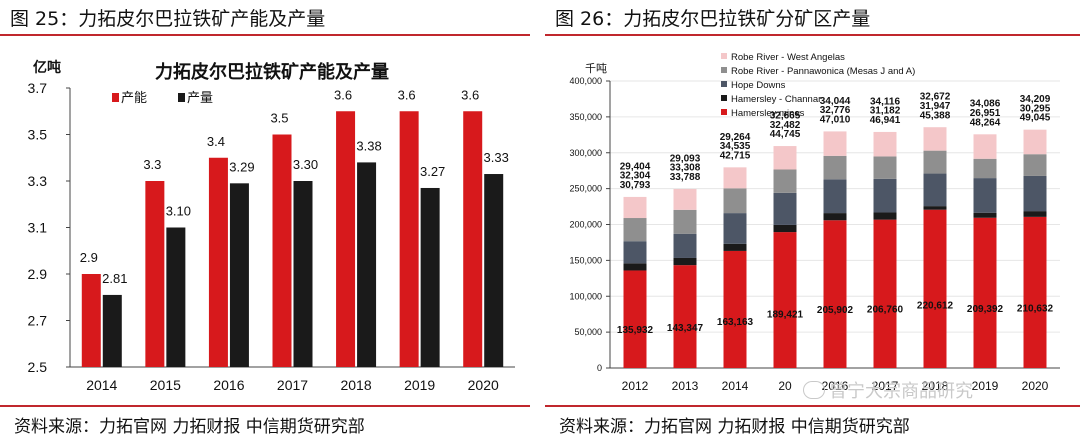  What do you see at coordinates (114, 278) in the screenshot?
I see `production-label: 2.81` at bounding box center [114, 278].